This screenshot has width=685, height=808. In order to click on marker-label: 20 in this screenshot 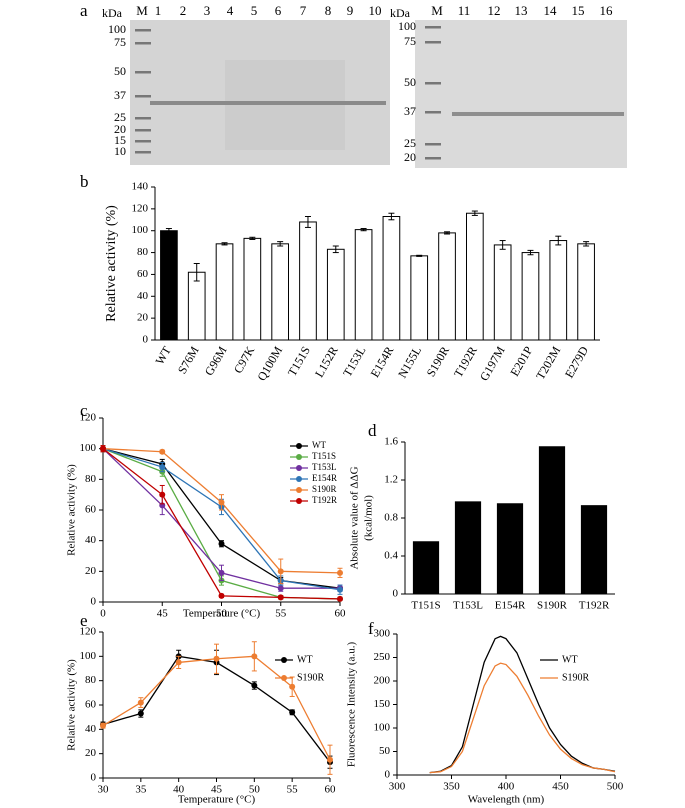, I will do `click(120, 129)`.